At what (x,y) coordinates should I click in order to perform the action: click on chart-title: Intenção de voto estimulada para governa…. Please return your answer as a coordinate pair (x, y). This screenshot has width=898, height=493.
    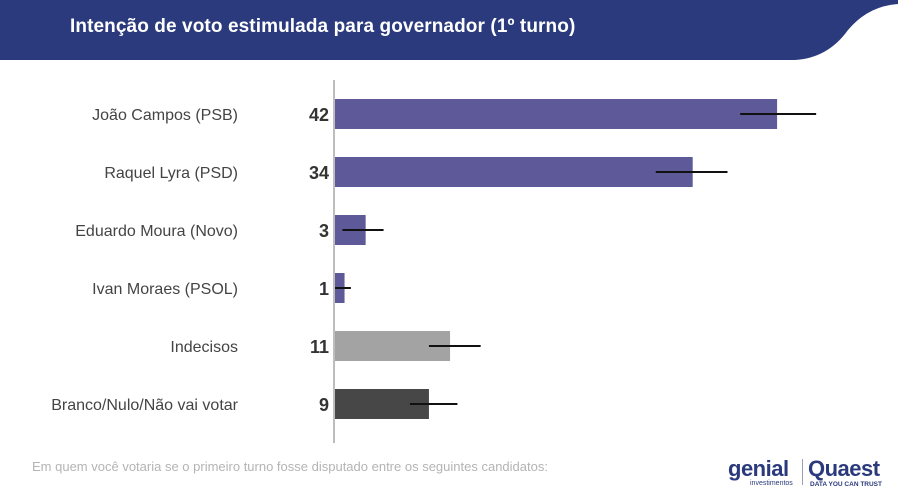
    Looking at the image, I should click on (323, 26).